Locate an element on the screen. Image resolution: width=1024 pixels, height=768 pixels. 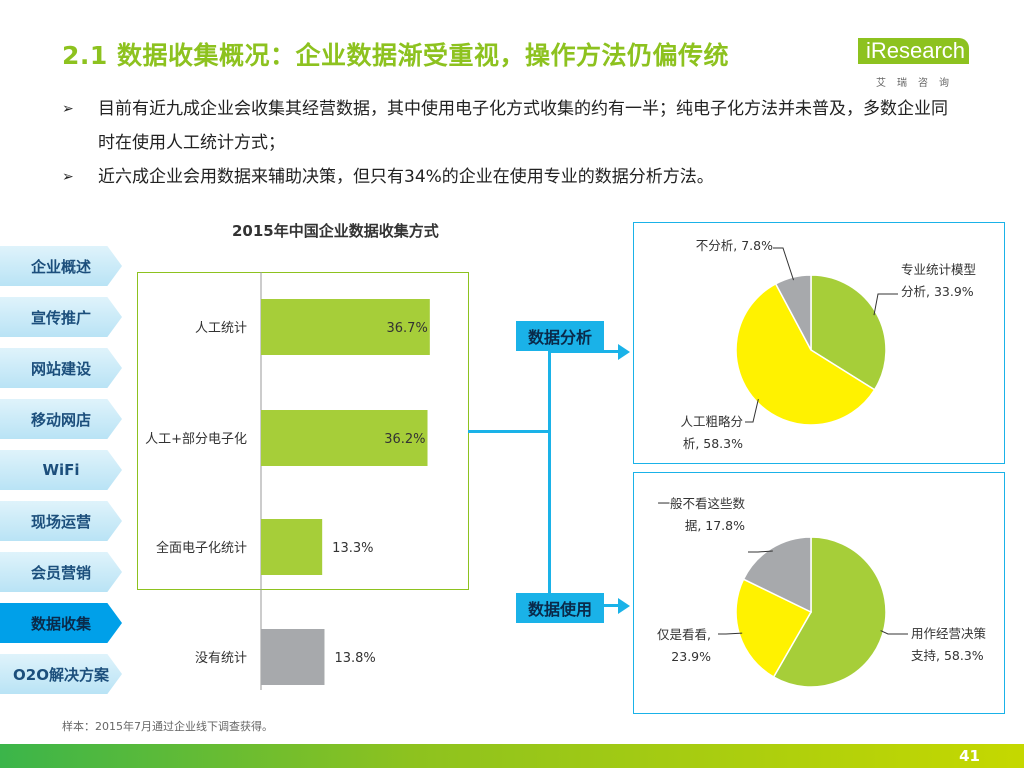
pie-label: 专业统计模型分析, 33.9% is located at coordinates (938, 280).